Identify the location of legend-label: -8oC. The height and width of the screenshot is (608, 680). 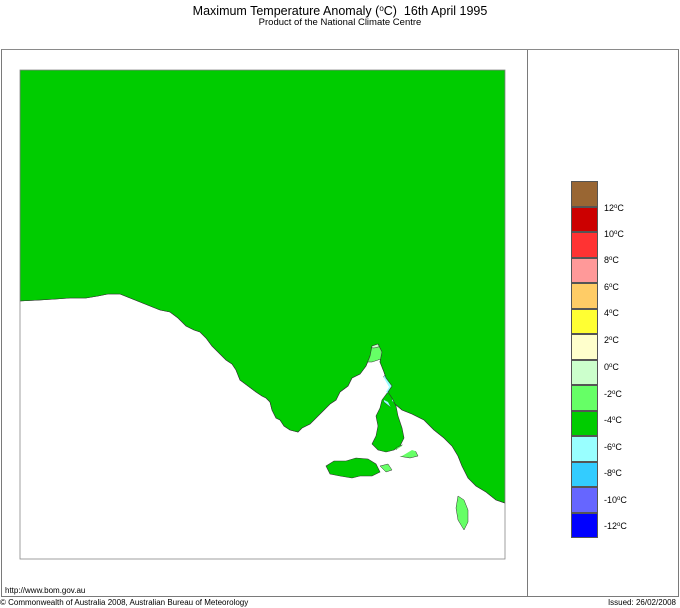
(613, 473).